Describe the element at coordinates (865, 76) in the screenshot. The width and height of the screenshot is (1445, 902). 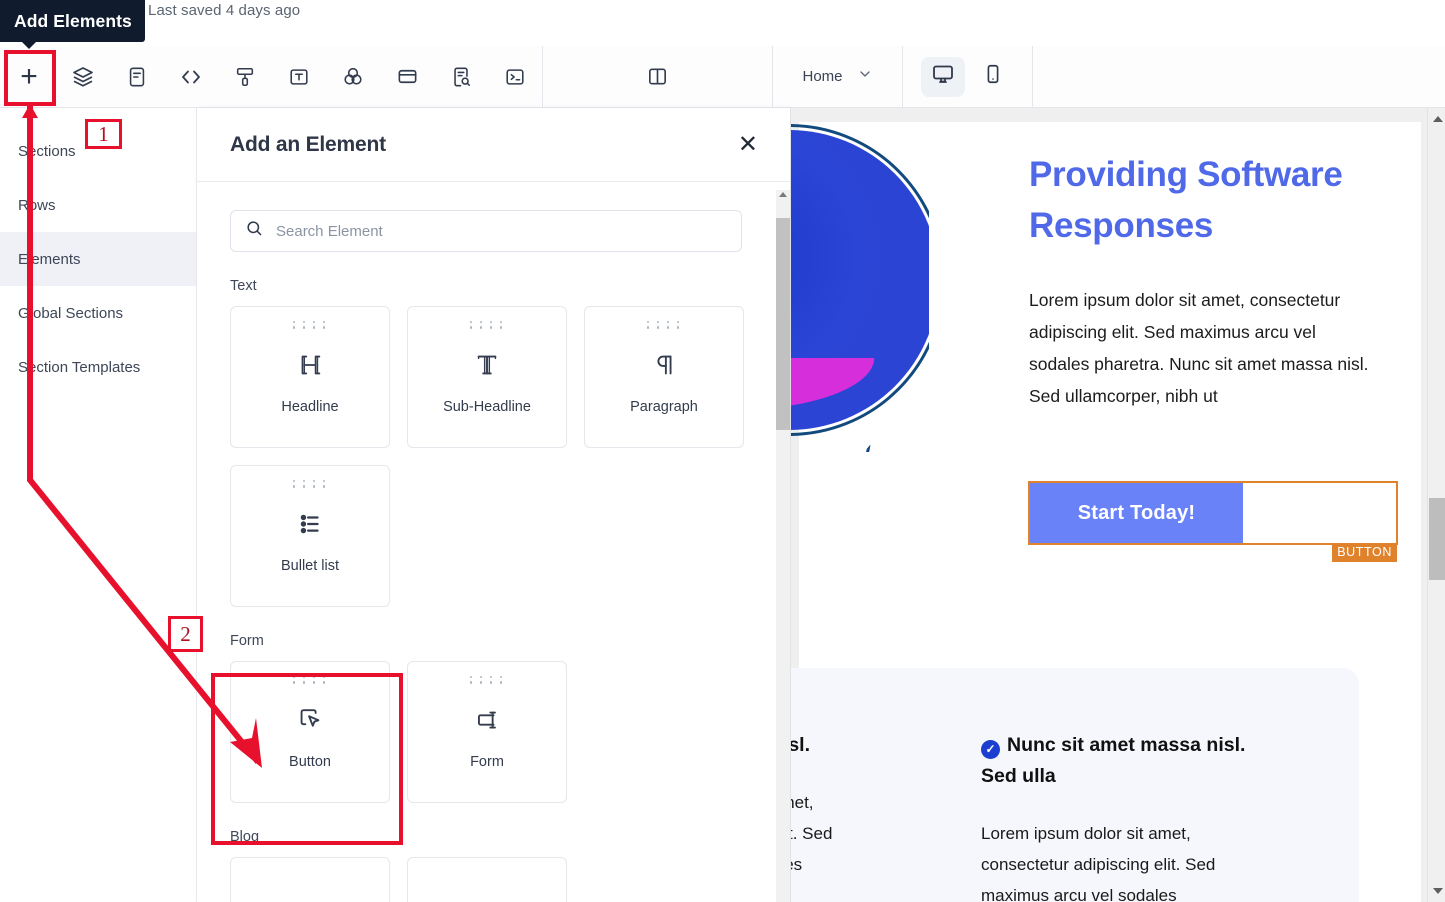
I see `chevron-down-icon` at that location.